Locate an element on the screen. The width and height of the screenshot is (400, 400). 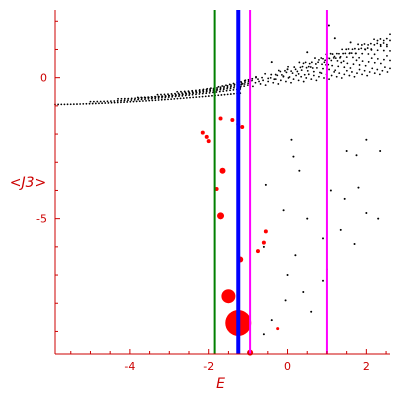
x-axis-label: E is located at coordinates (220, 384).